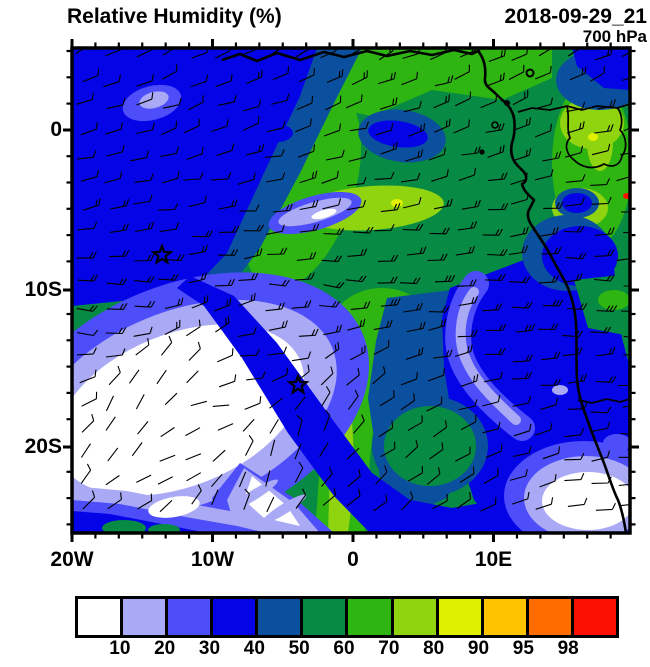 The width and height of the screenshot is (650, 667). I want to click on colorbar-level-label: 80, so click(434, 648).